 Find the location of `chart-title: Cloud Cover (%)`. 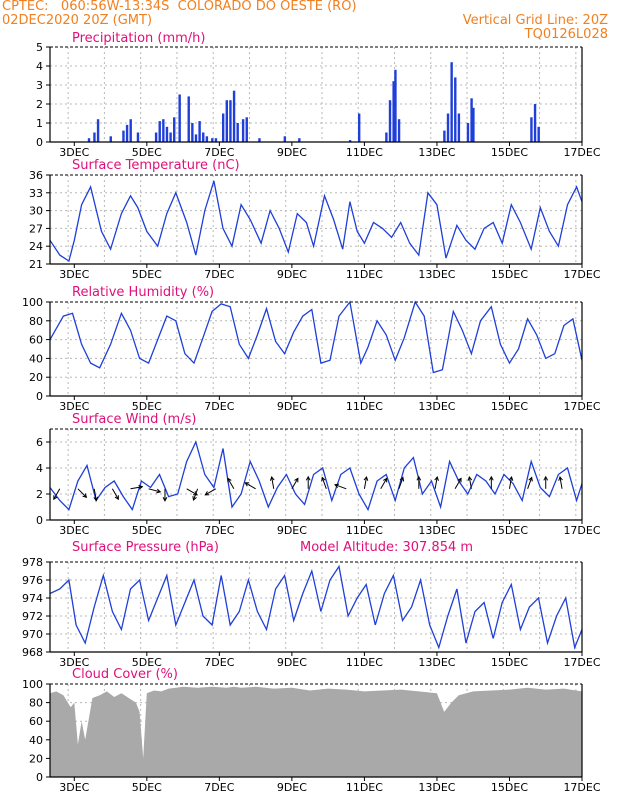

chart-title: Cloud Cover (%) is located at coordinates (125, 674).